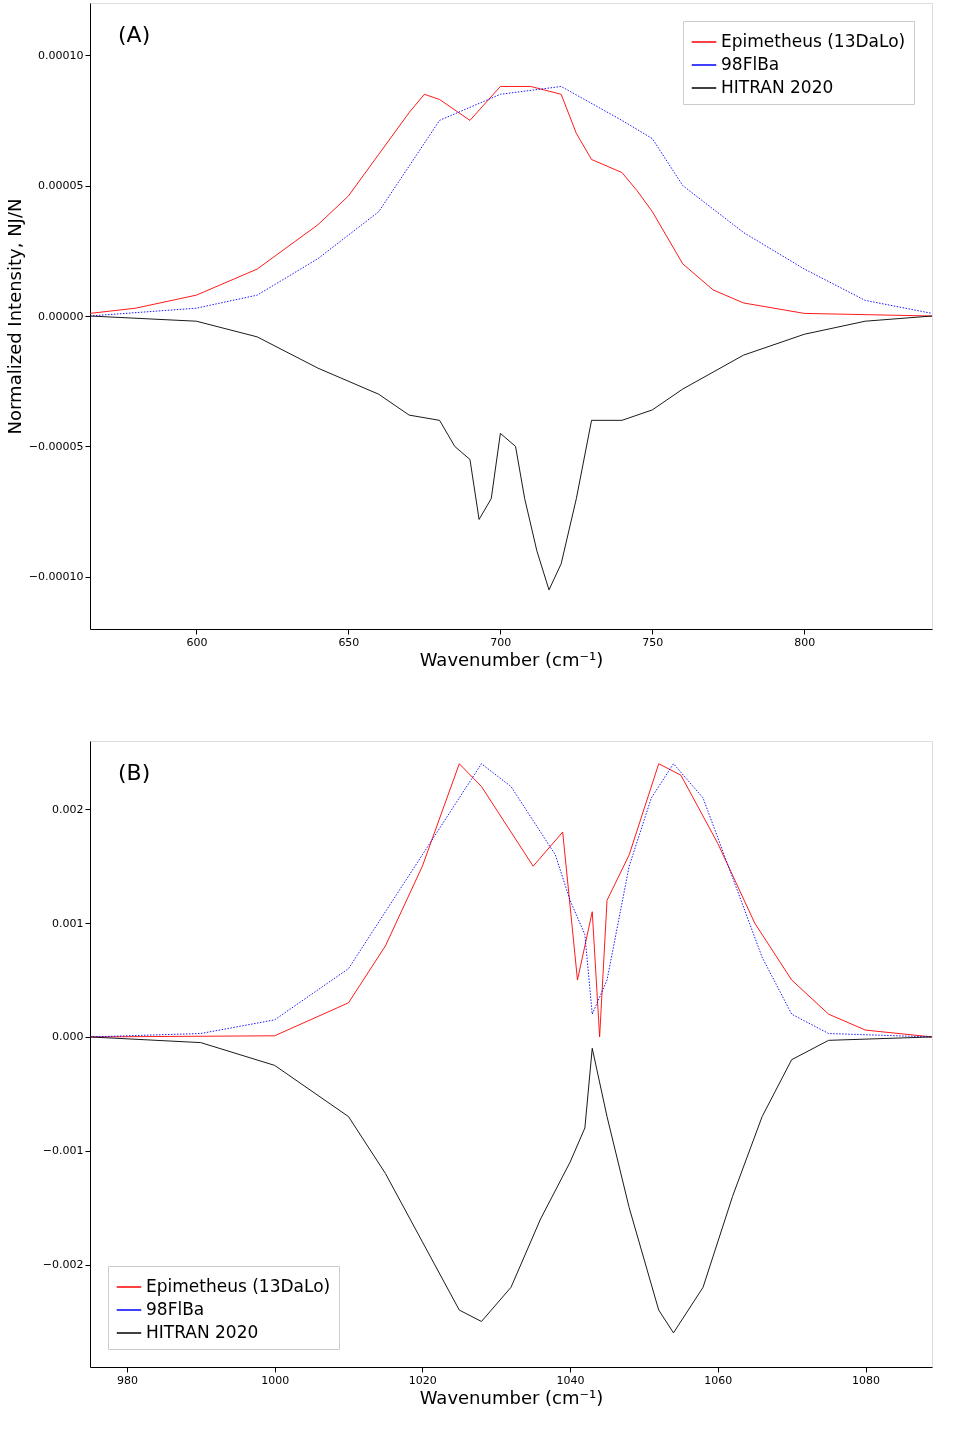 The height and width of the screenshot is (1433, 965). What do you see at coordinates (718, 1380) in the screenshot?
I see `x-tick-label: 1060` at bounding box center [718, 1380].